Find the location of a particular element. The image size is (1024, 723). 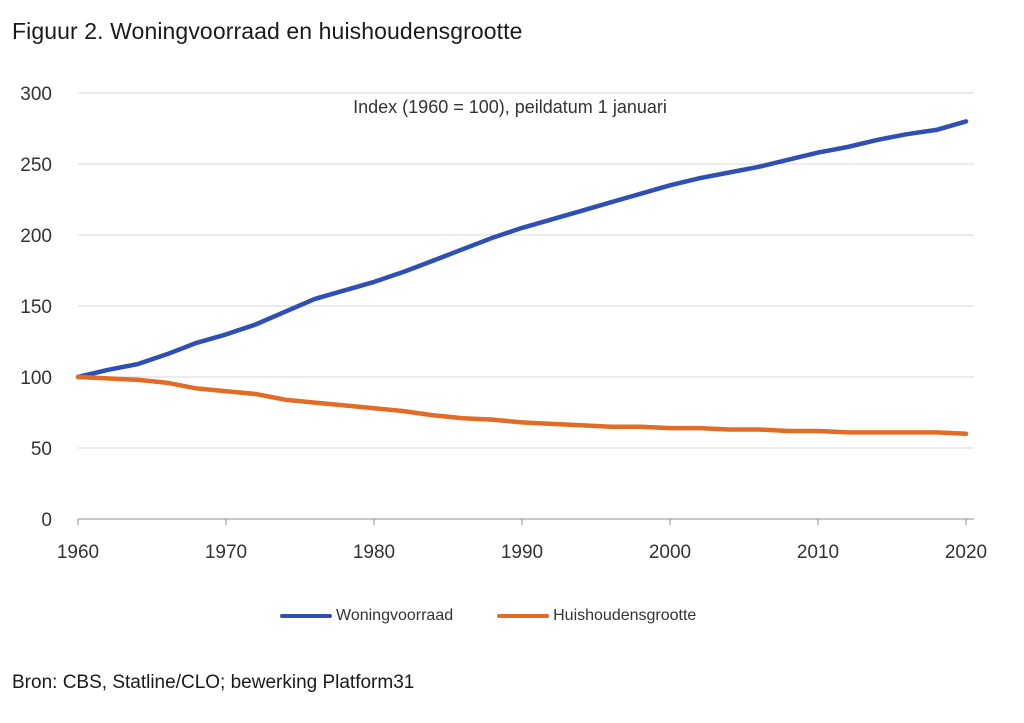

y-tick-label-0: 0 is located at coordinates (46, 520).